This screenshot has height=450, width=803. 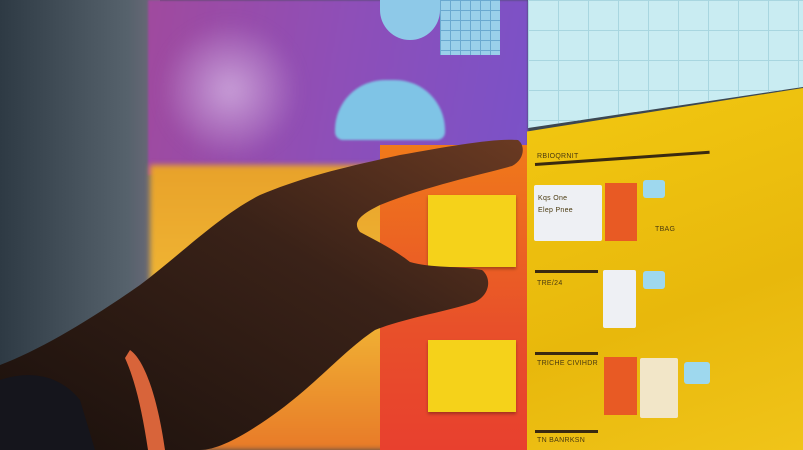 What do you see at coordinates (556, 210) in the screenshot?
I see `card-line: Elep Pnee` at bounding box center [556, 210].